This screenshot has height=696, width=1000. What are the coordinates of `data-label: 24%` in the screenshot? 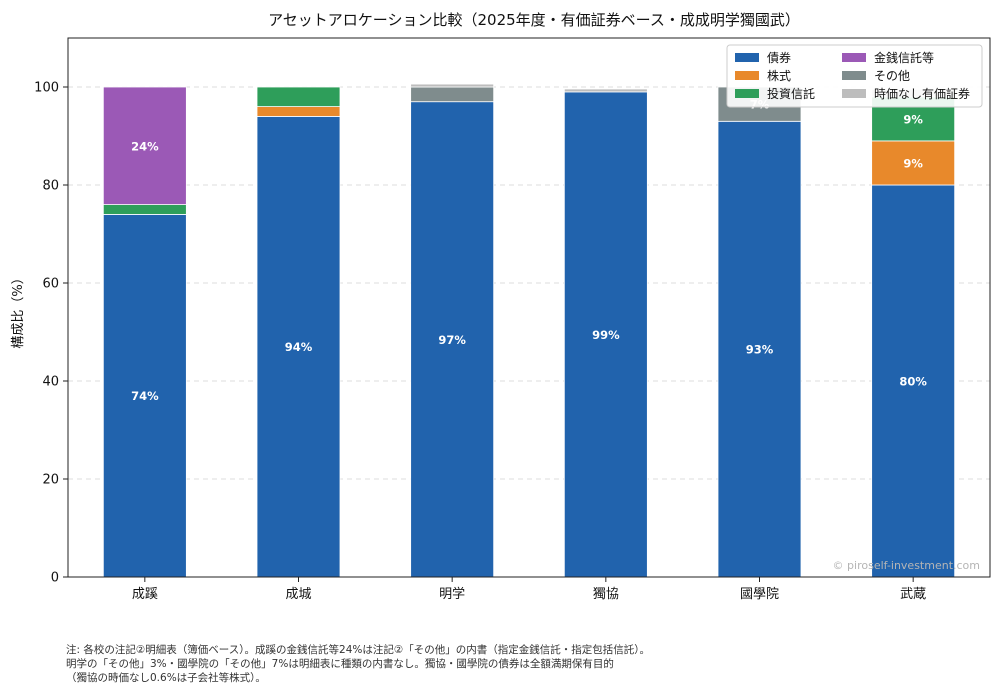 It's located at (145, 146).